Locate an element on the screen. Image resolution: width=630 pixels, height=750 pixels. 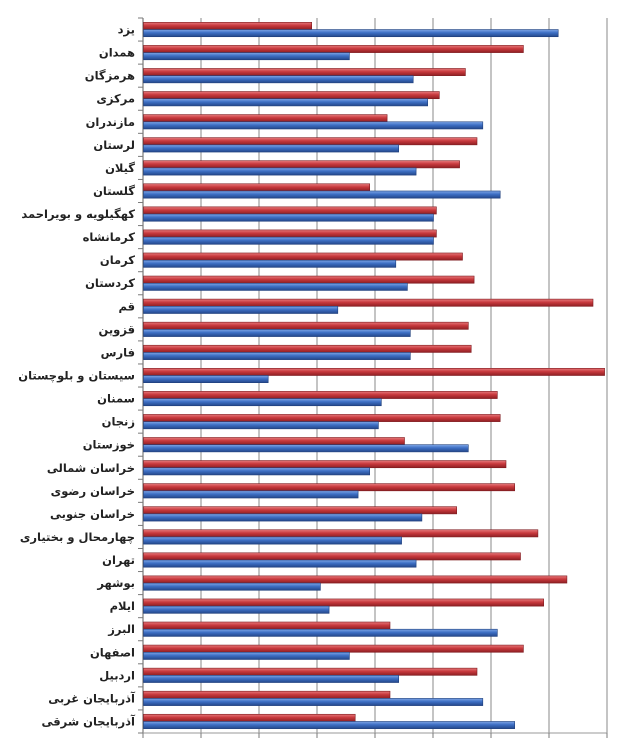
category-label: خراسان رضوی is located at coordinates (93, 491).